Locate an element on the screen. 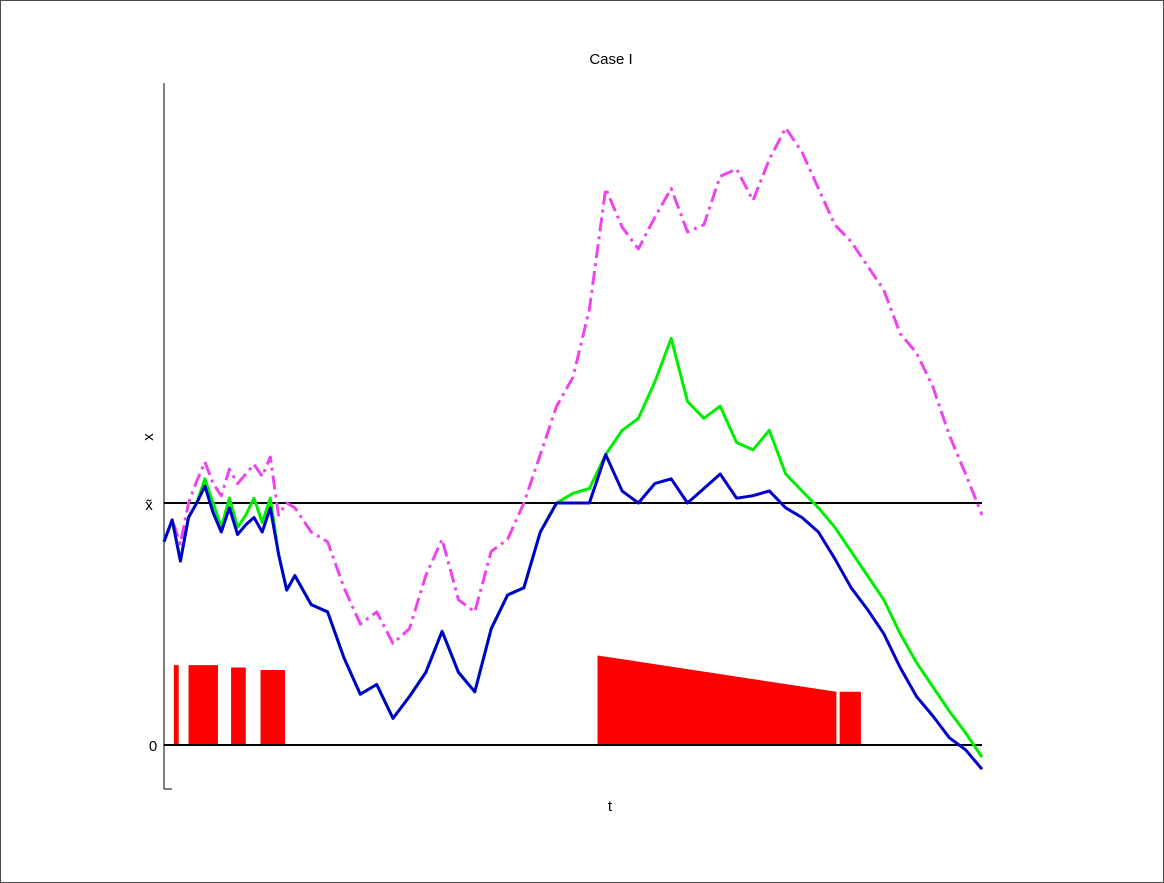  x-axis-label: t is located at coordinates (610, 806).